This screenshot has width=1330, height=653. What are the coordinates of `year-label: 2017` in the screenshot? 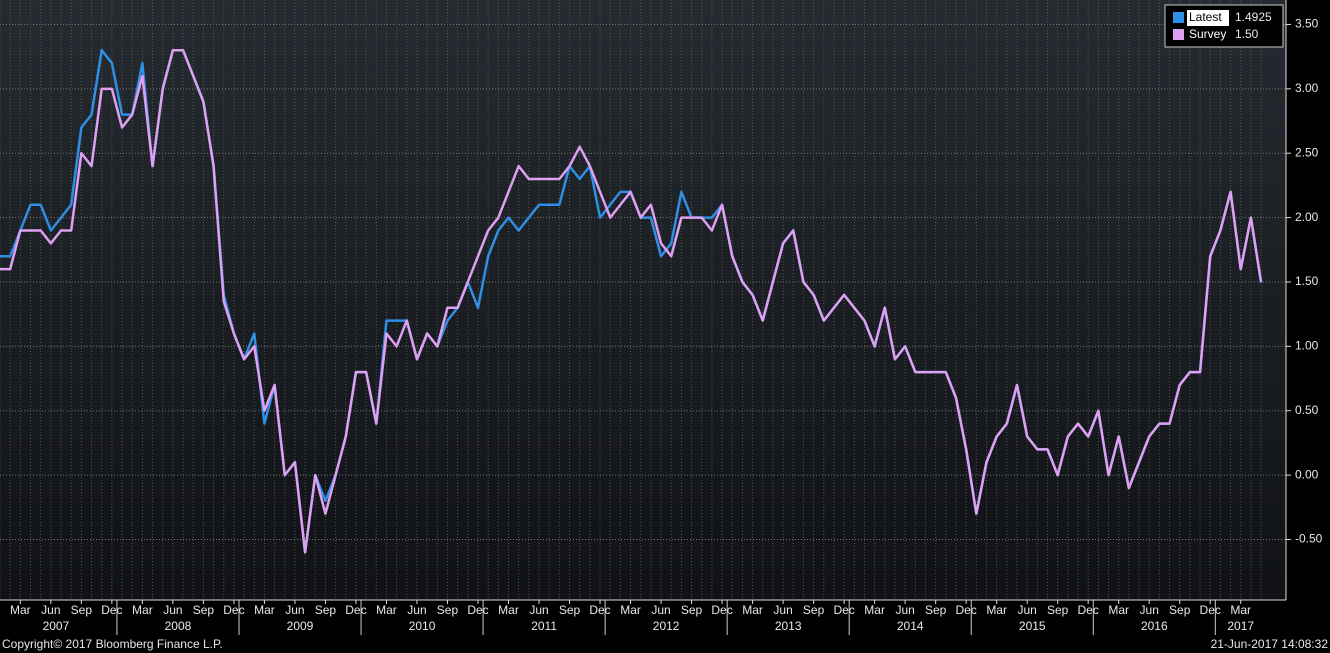 It's located at (1240, 626).